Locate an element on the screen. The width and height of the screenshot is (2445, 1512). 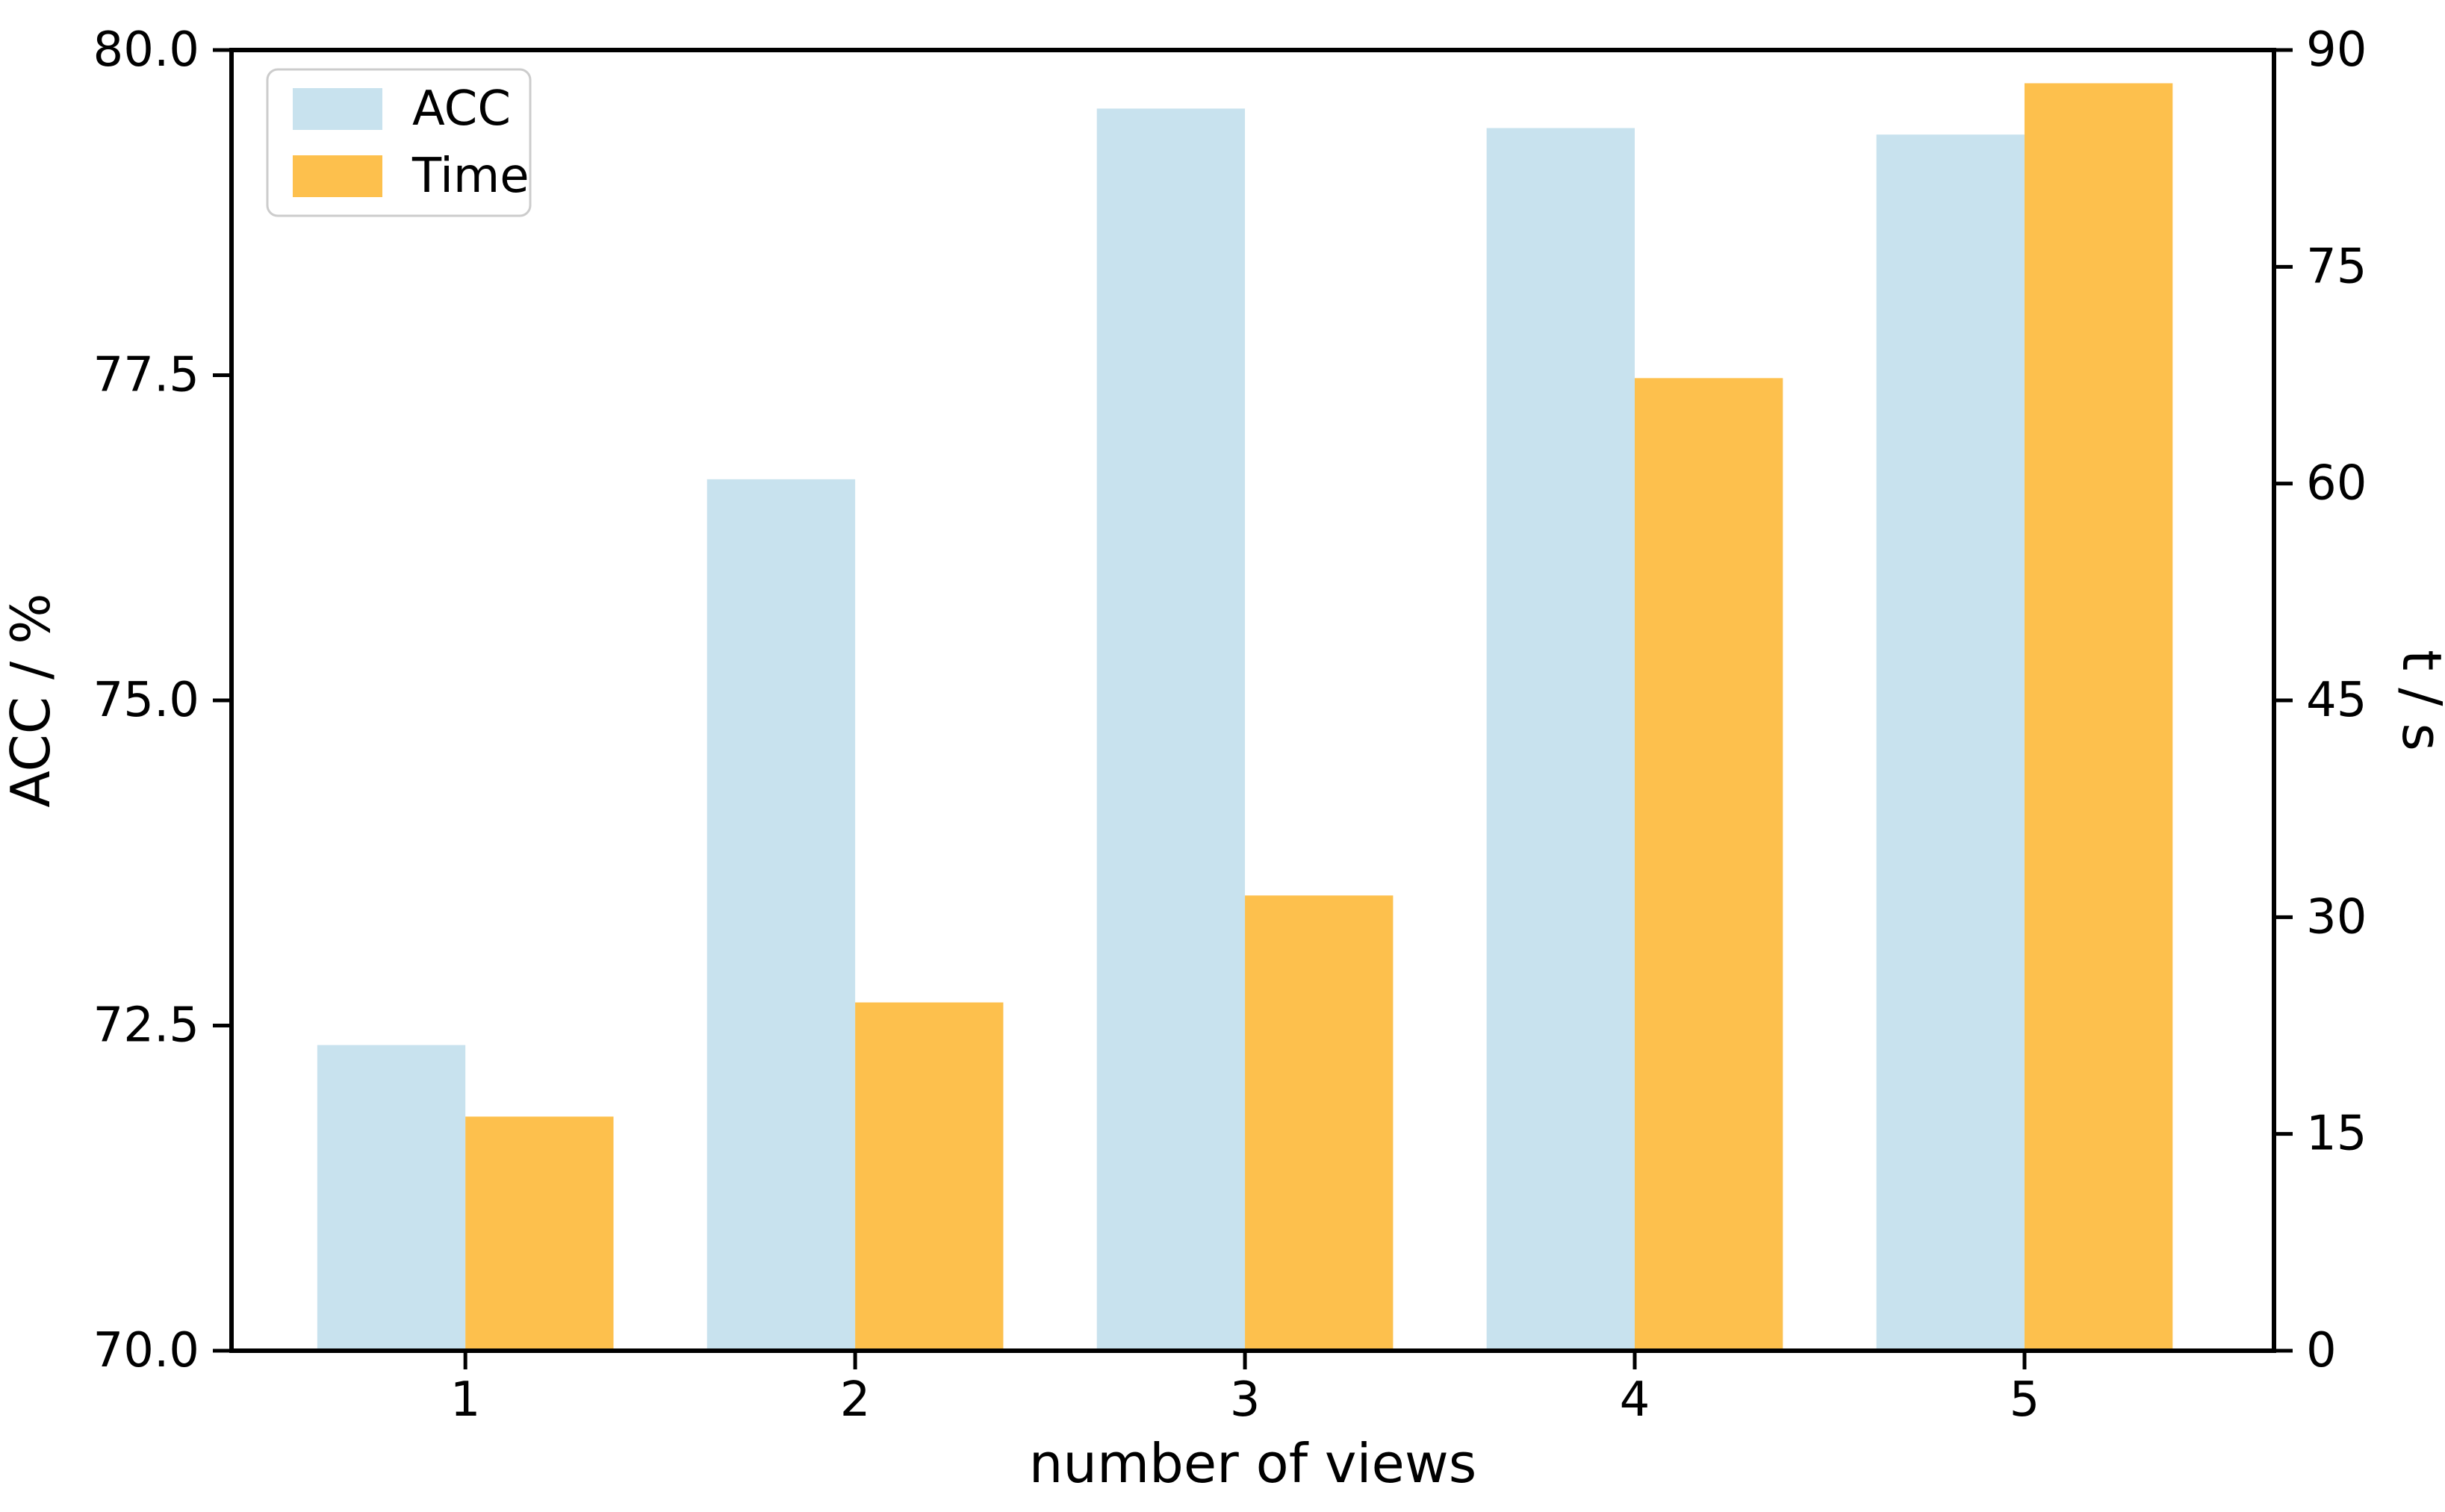
right-axis-tick-label: 30 is located at coordinates (2336, 917).